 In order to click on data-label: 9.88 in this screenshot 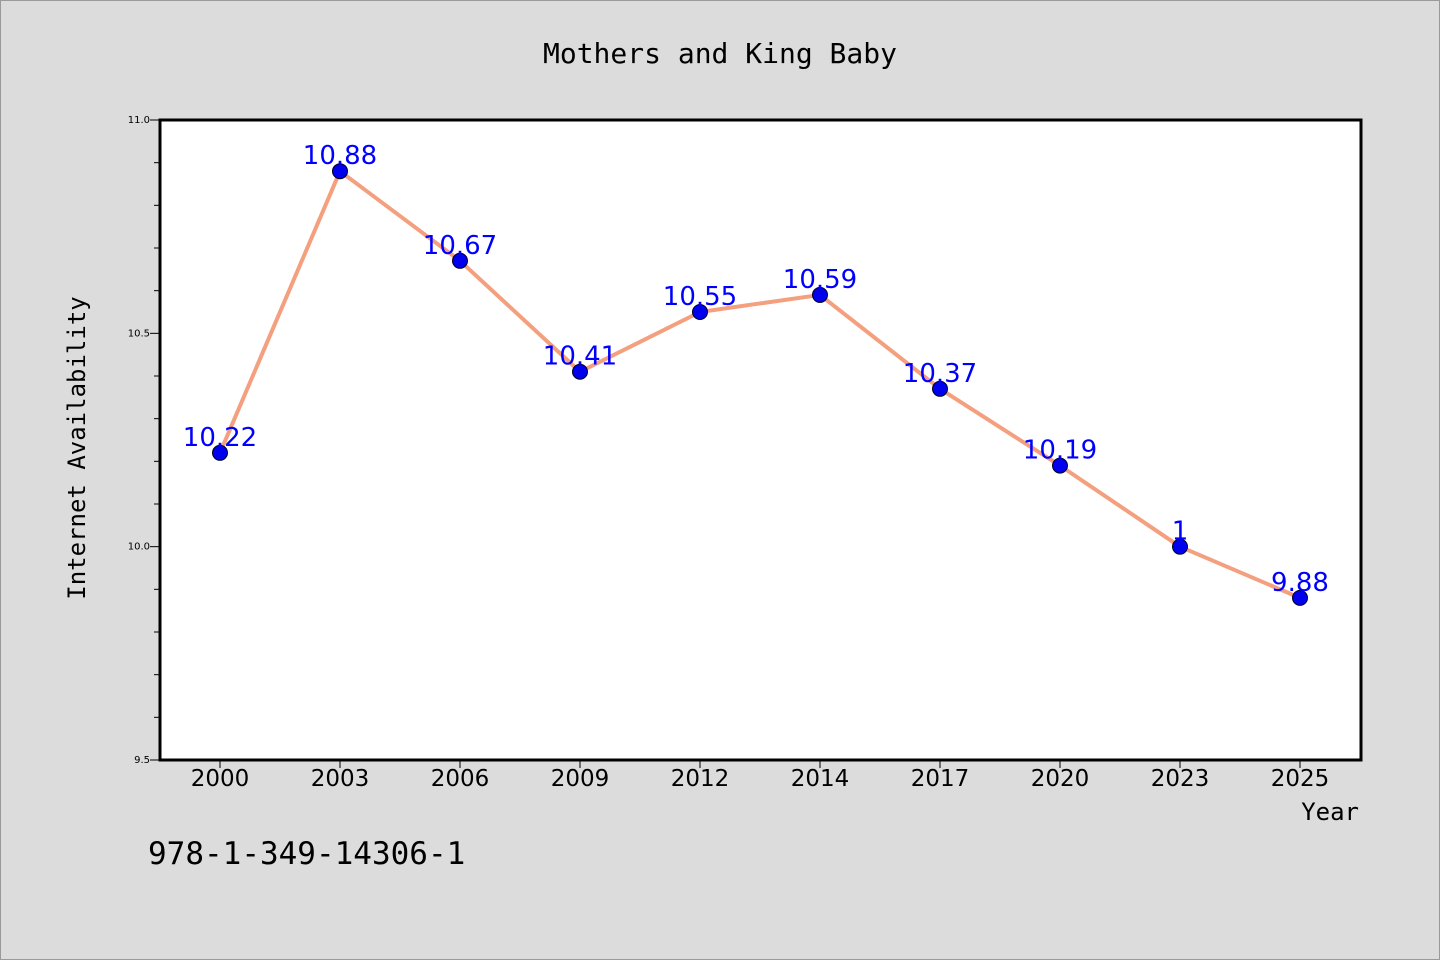, I will do `click(1300, 583)`.